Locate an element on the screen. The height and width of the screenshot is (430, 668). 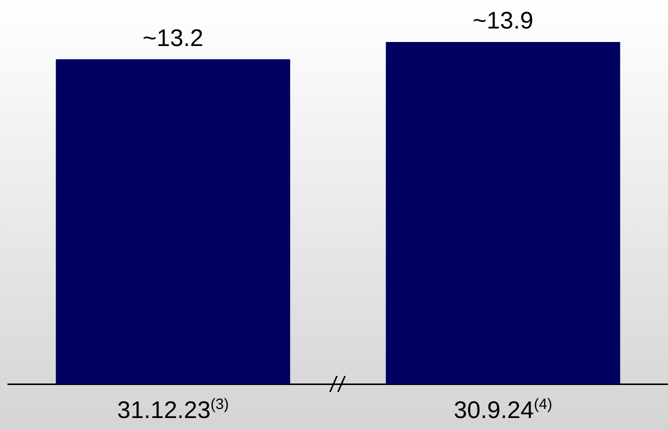
x-tick-label: 31.12.23$^{(3)}$ is located at coordinates (173, 410).